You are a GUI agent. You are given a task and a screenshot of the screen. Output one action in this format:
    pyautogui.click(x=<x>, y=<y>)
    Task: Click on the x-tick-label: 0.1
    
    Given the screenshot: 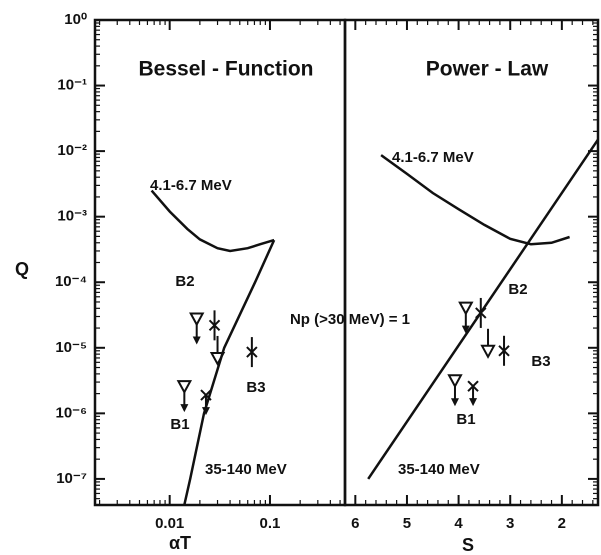 What is the action you would take?
    pyautogui.click(x=270, y=523)
    